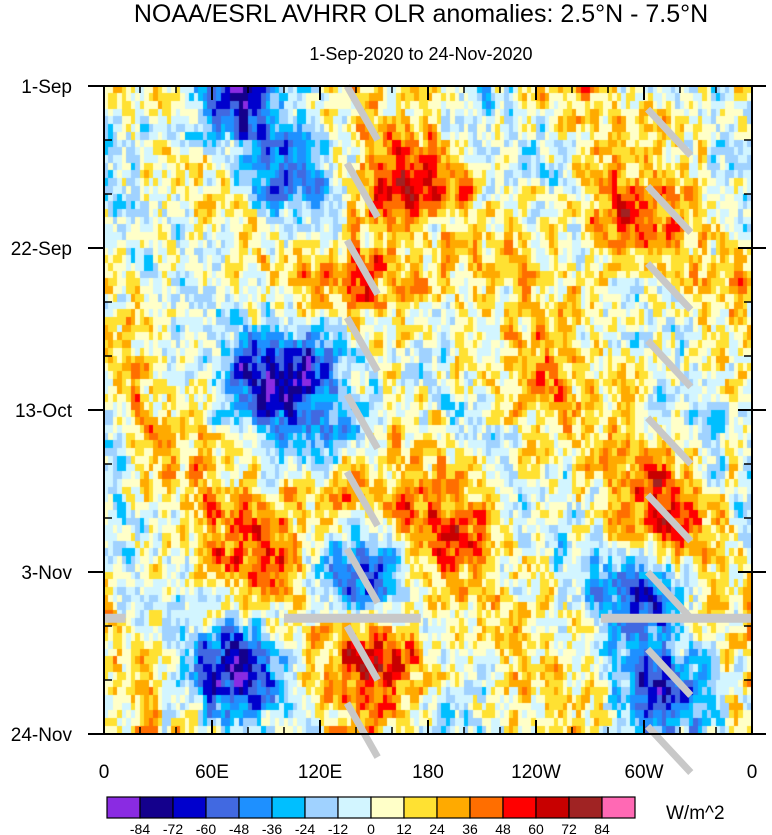  I want to click on colorbar-units: W/m^2, so click(695, 813).